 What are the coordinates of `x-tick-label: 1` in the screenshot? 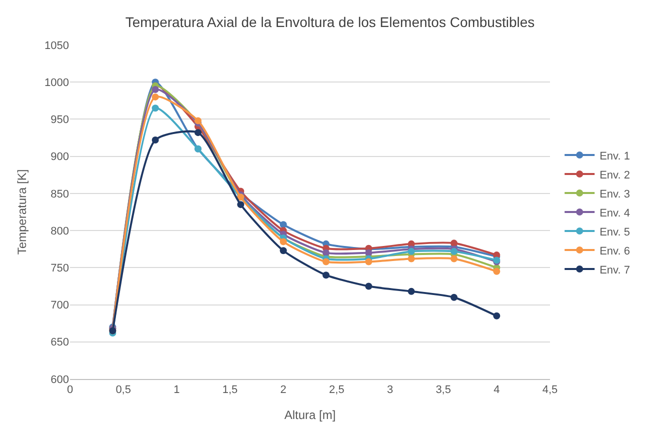 It's located at (177, 390).